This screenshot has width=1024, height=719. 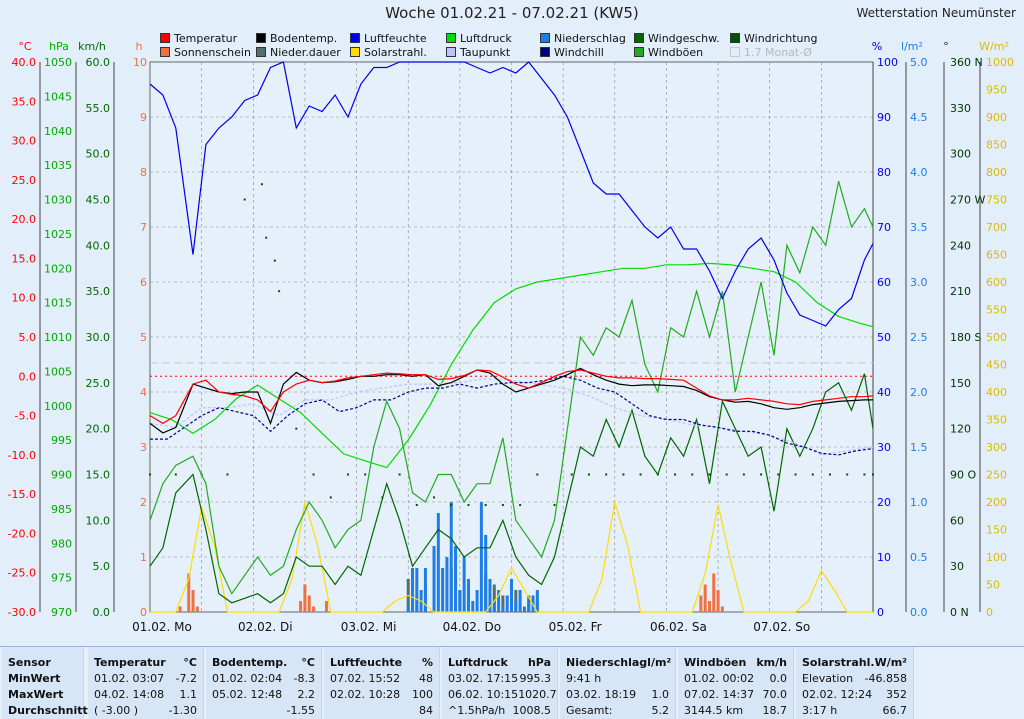 What do you see at coordinates (963, 475) in the screenshot?
I see `axis-tick-label: 90 O` at bounding box center [963, 475].